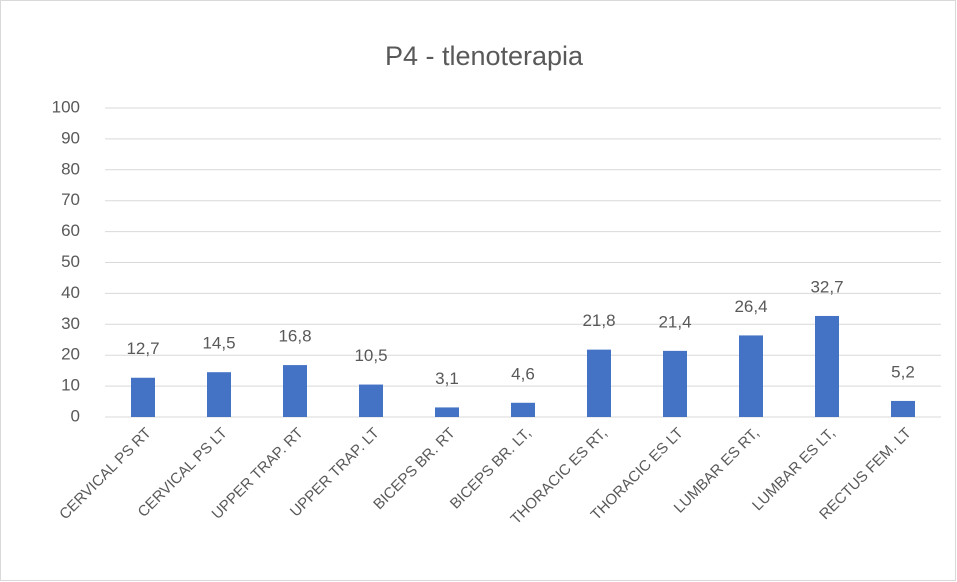  Describe the element at coordinates (484, 56) in the screenshot. I see `chart-title: P4 - tlenoterapia` at that location.